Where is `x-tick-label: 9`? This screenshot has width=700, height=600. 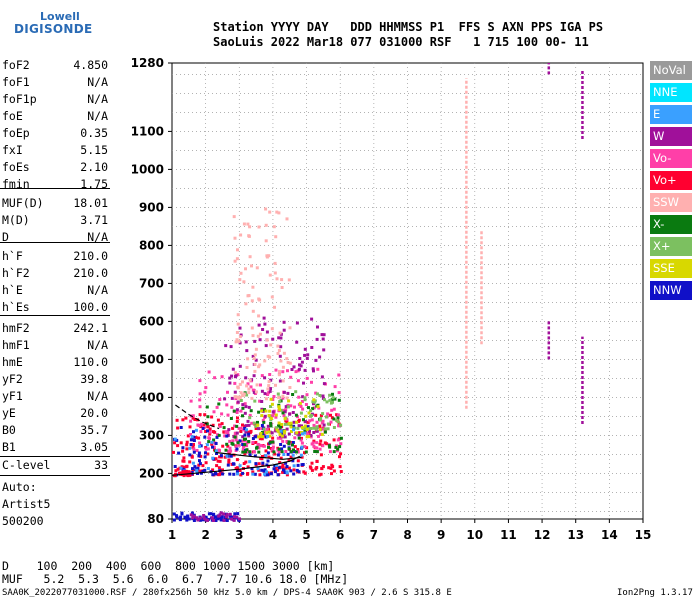
x-tick-label: 9 is located at coordinates (441, 535).